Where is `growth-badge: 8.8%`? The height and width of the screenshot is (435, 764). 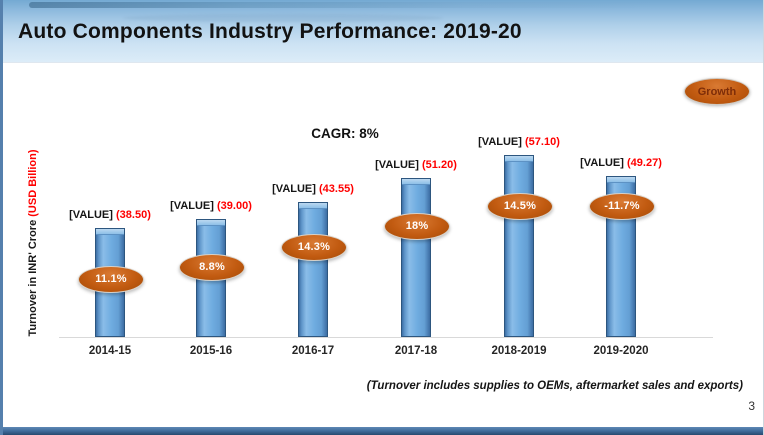 growth-badge: 8.8% is located at coordinates (212, 267).